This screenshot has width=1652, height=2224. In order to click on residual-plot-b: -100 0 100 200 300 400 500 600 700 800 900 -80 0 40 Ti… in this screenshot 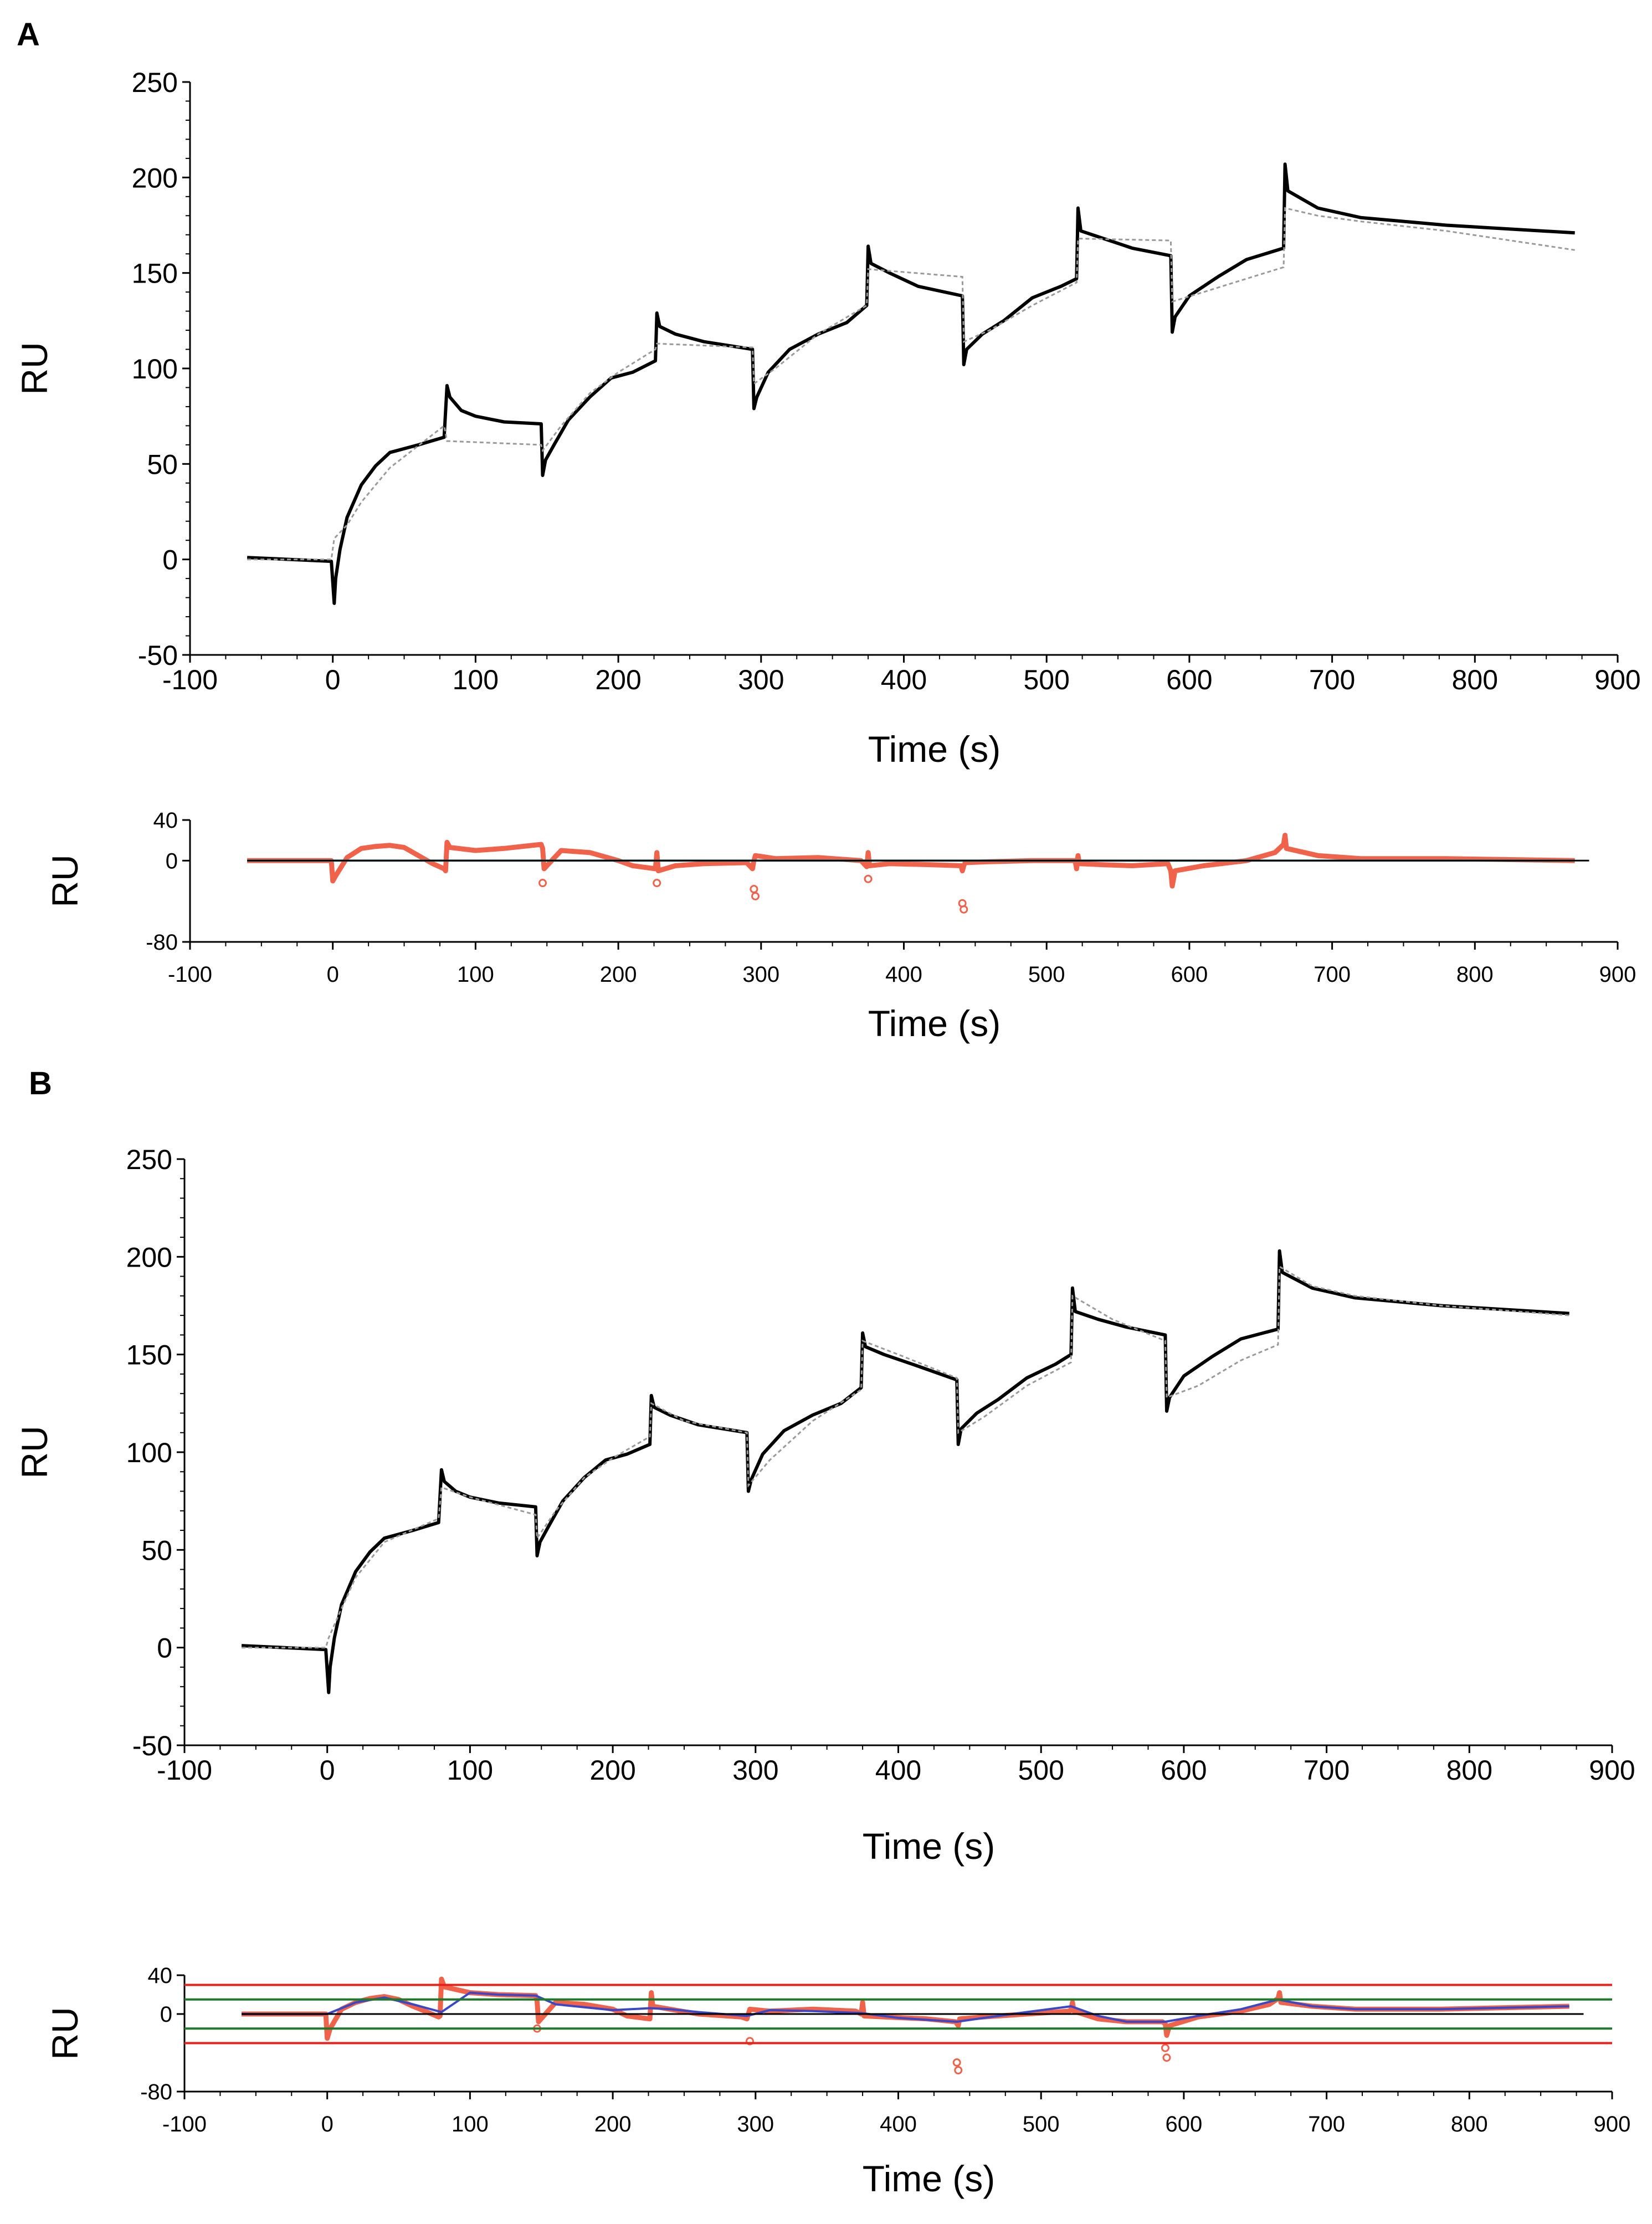, I will do `click(837, 2081)`.